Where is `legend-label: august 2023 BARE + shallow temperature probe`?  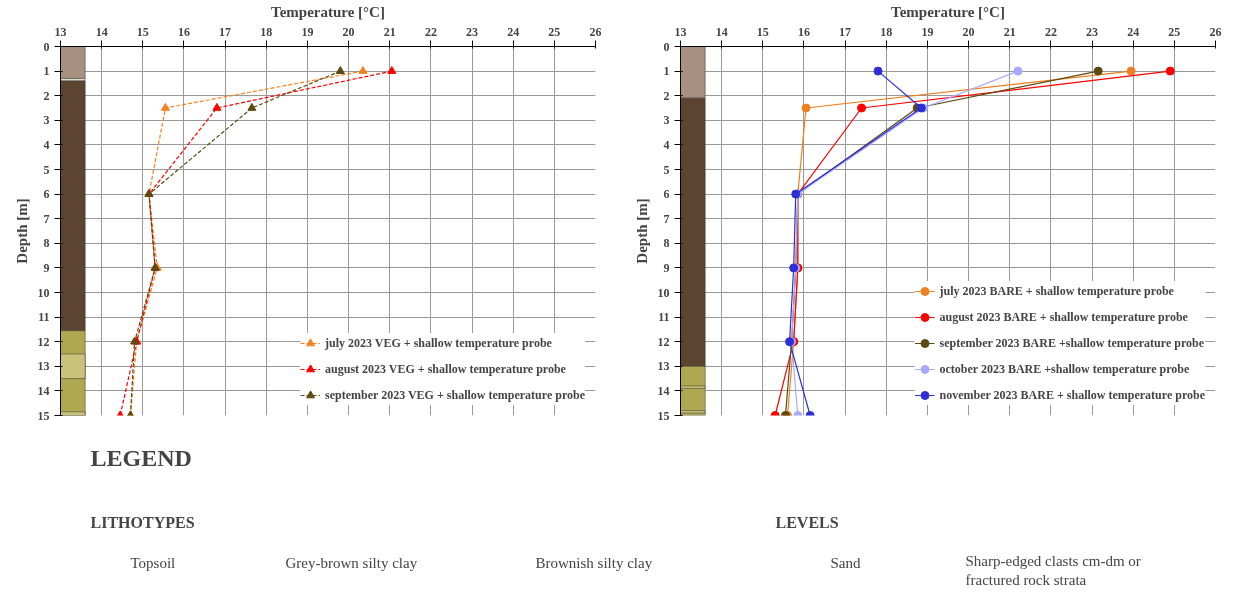
legend-label: august 2023 BARE + shallow temperature probe is located at coordinates (1063, 317).